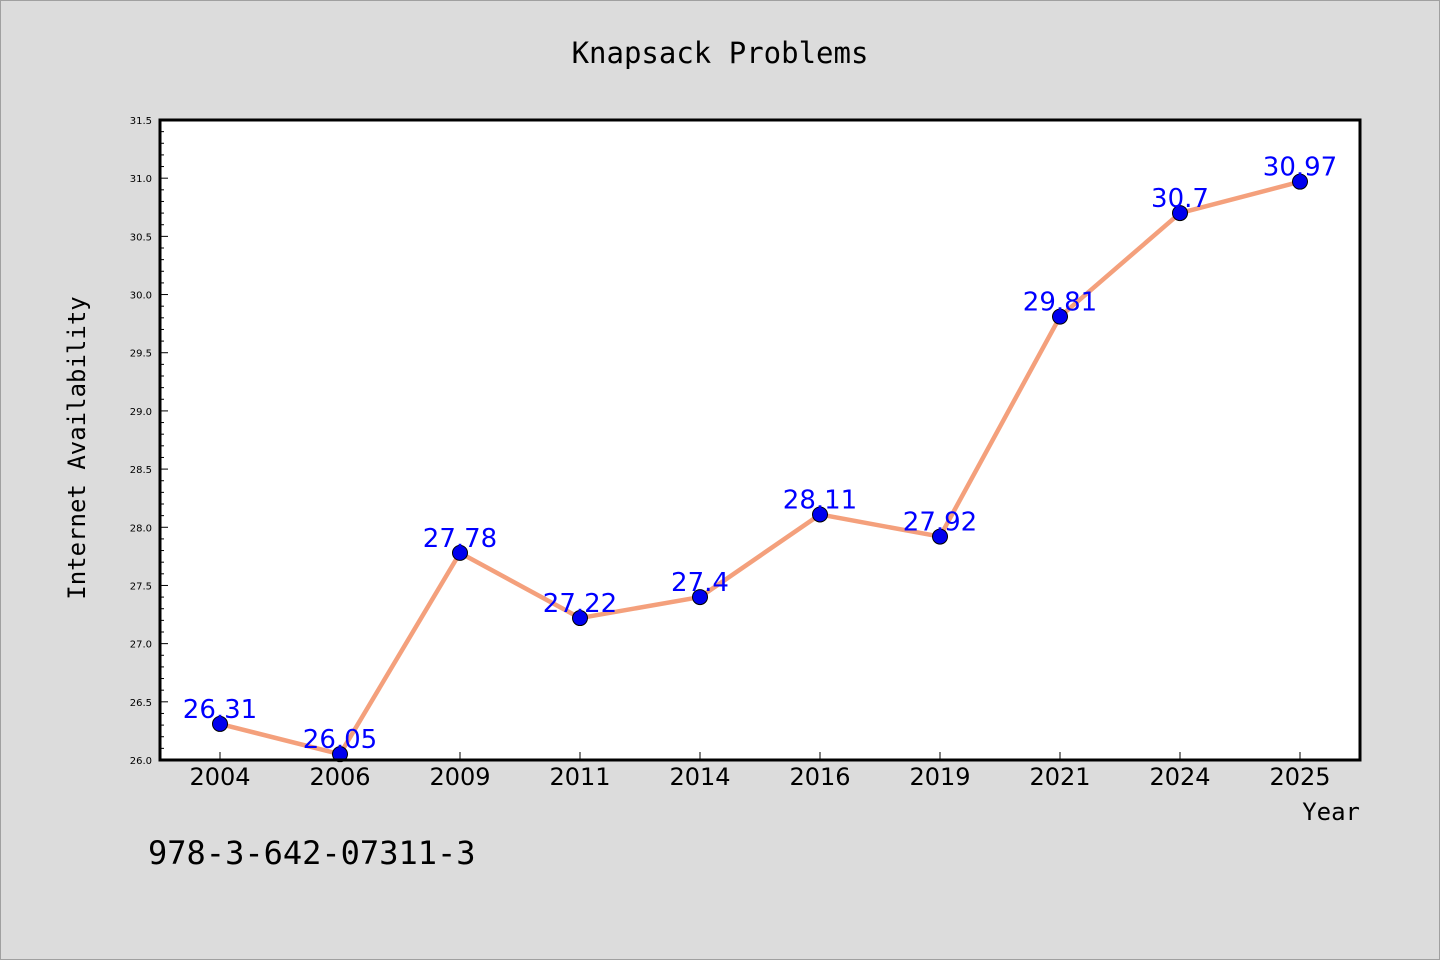  What do you see at coordinates (219, 777) in the screenshot?
I see `x-tick-label: 2004` at bounding box center [219, 777].